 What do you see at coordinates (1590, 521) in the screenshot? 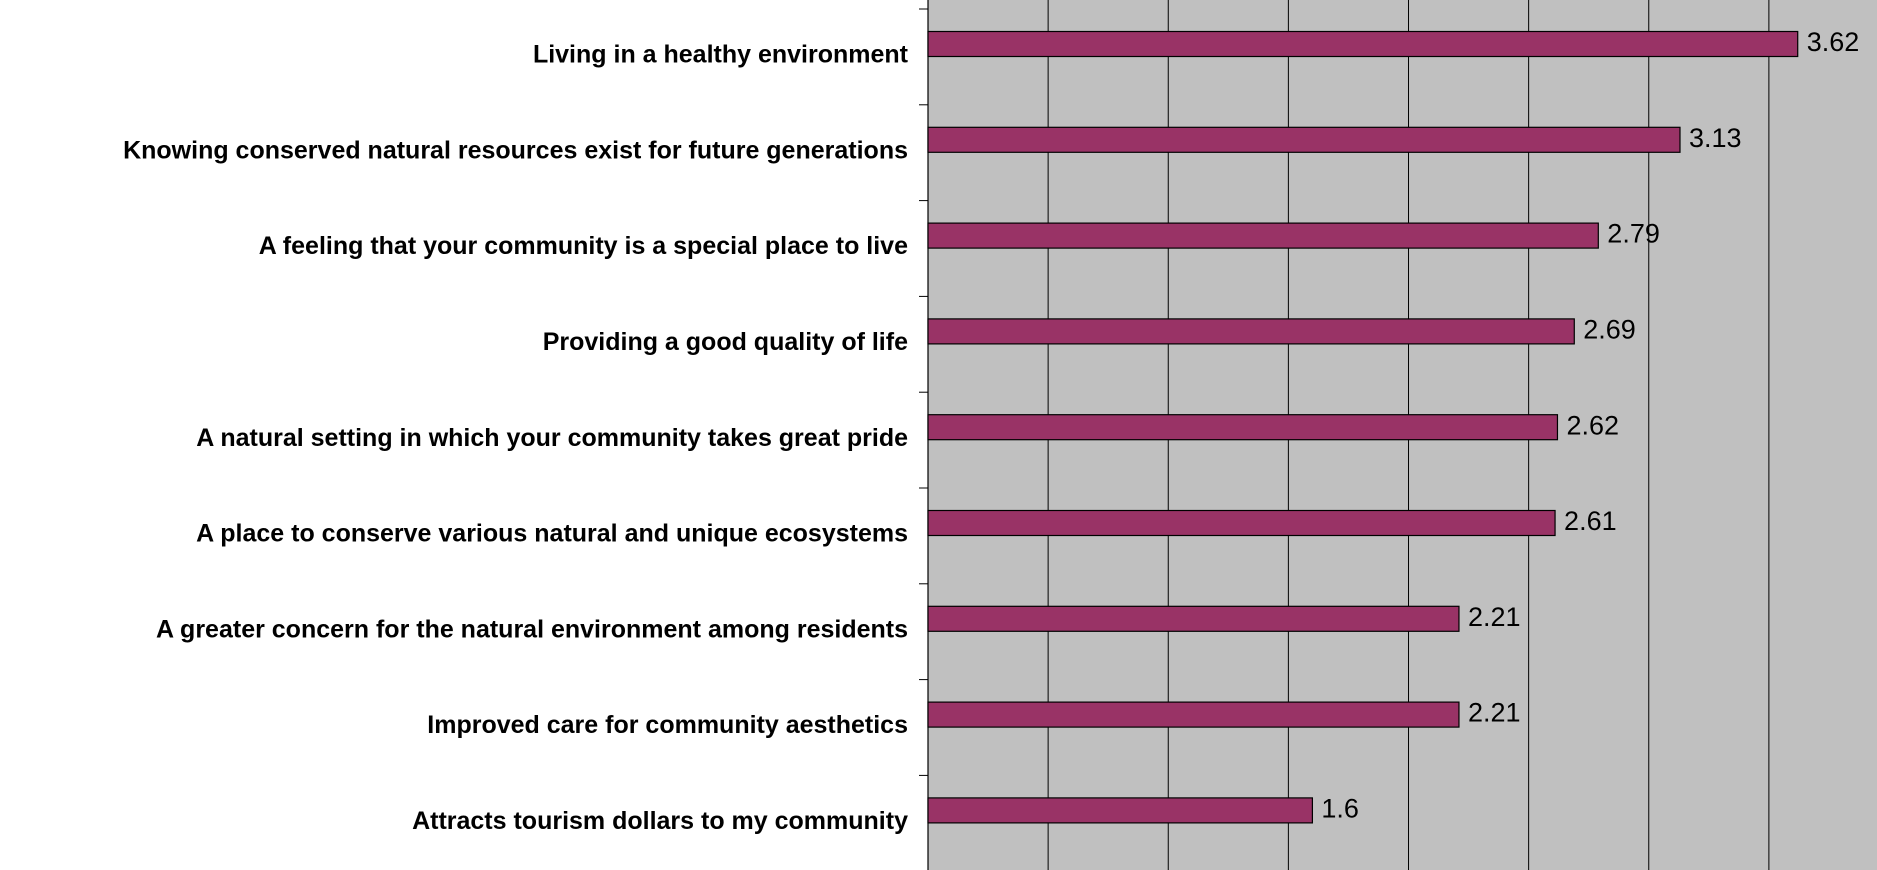
I see `value-label: 2.61` at bounding box center [1590, 521].